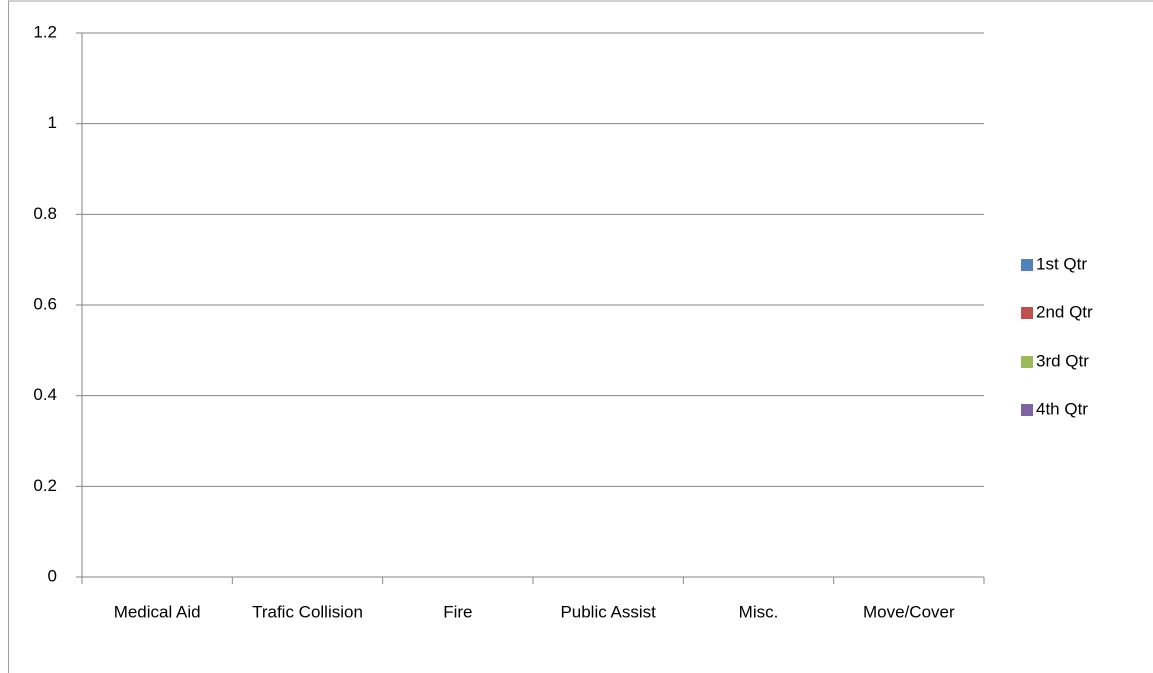 The width and height of the screenshot is (1153, 673). What do you see at coordinates (759, 611) in the screenshot?
I see `x-tick-label: Misc.` at bounding box center [759, 611].